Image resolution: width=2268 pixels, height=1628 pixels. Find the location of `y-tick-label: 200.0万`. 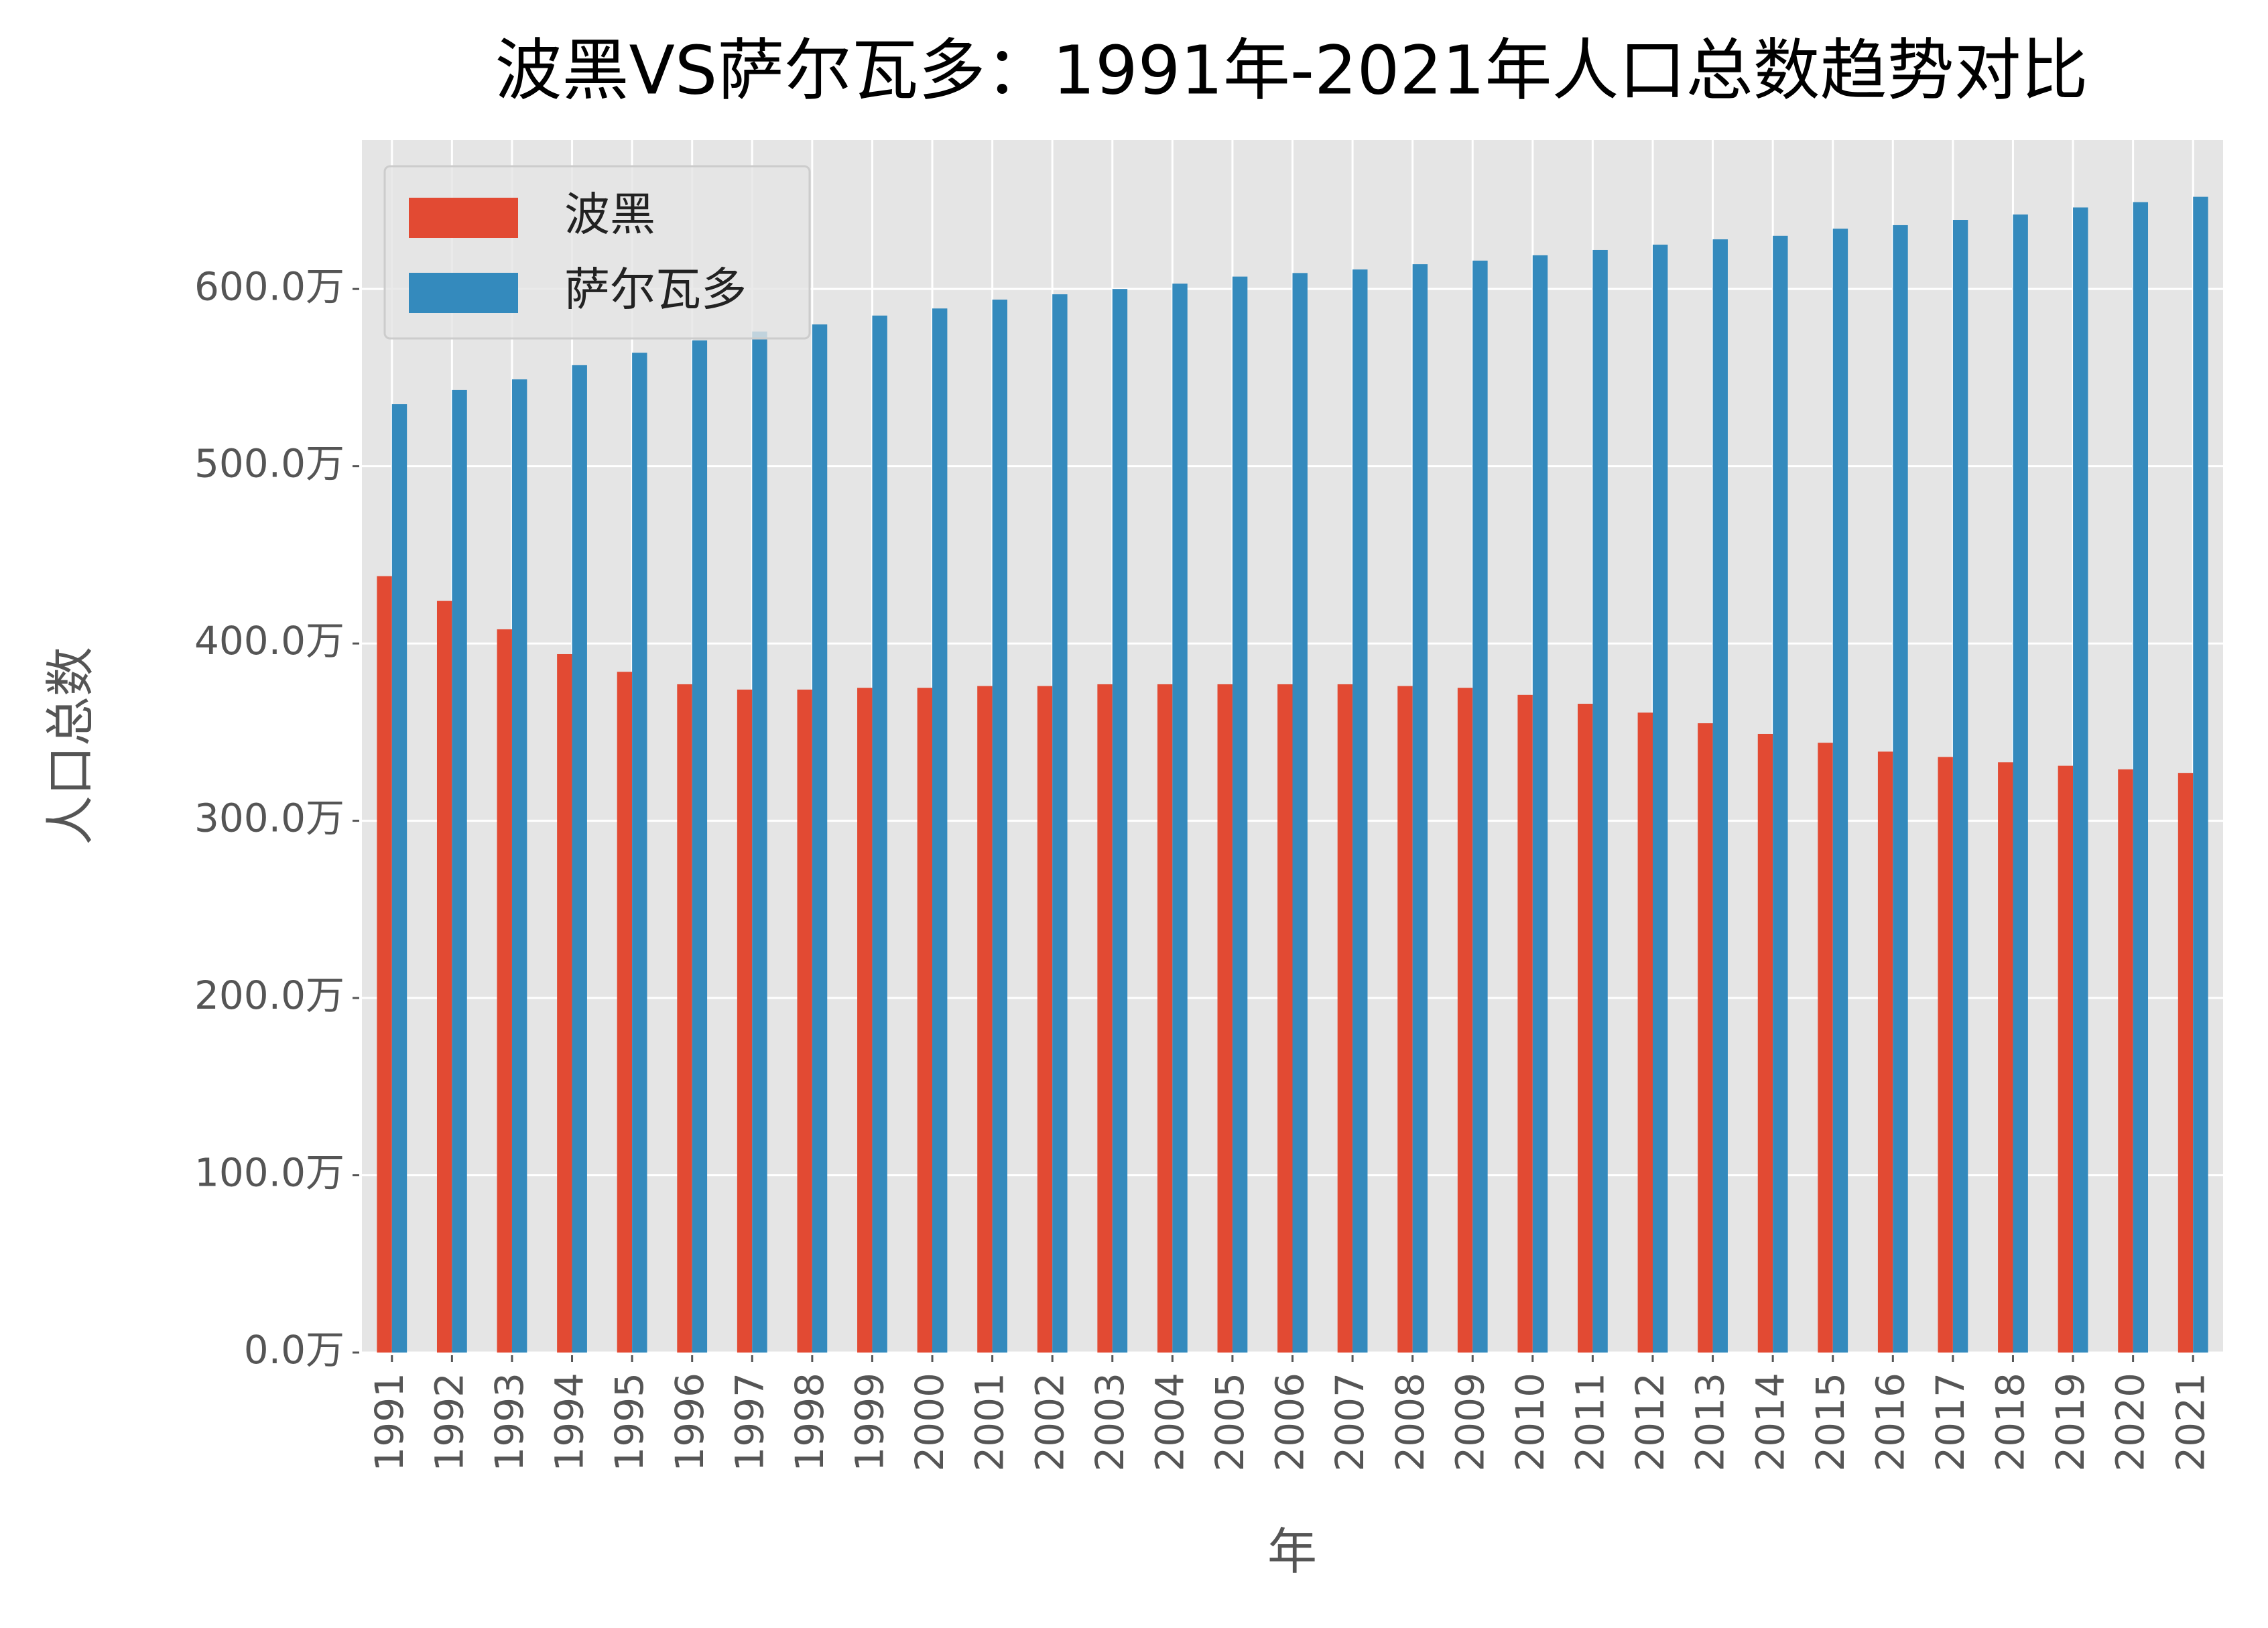

y-tick-label: 200.0万 is located at coordinates (269, 995).